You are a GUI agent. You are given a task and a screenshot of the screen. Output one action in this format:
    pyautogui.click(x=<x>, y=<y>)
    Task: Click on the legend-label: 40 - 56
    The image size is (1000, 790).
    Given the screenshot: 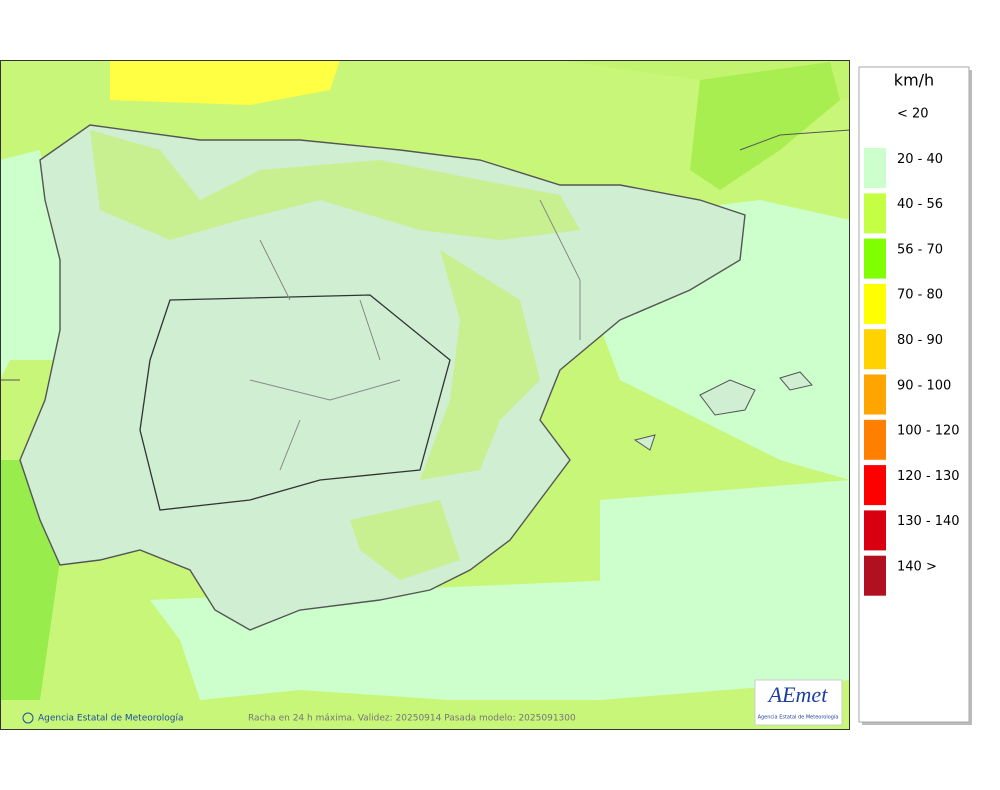 What is the action you would take?
    pyautogui.click(x=920, y=204)
    